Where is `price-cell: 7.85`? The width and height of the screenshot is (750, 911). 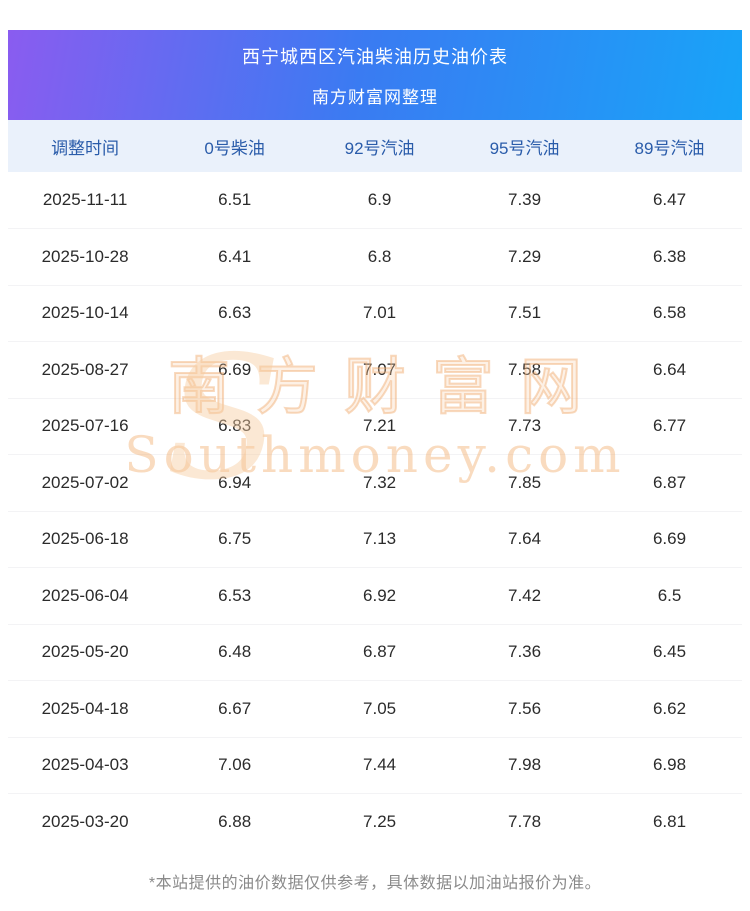 price-cell: 7.85 is located at coordinates (525, 483).